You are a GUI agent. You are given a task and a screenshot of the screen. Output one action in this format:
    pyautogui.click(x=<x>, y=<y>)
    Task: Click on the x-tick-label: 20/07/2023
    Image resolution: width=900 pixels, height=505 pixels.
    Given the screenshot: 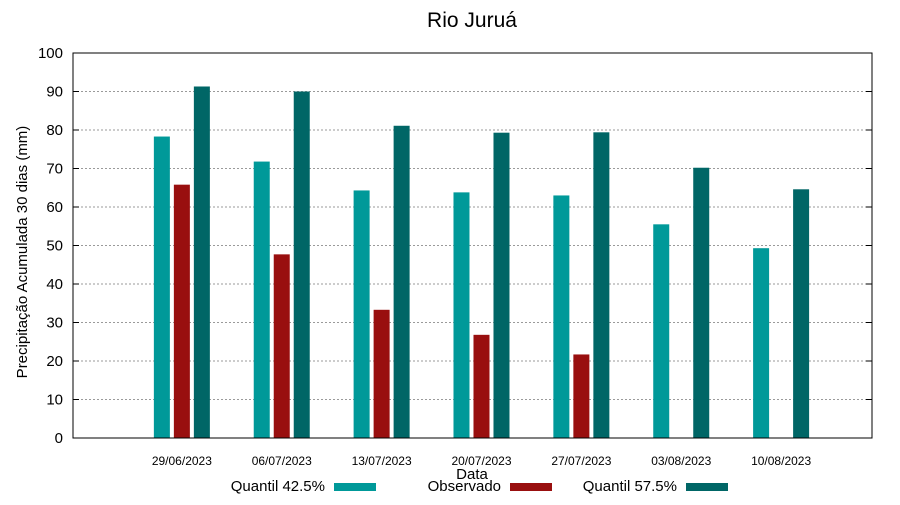 What is the action you would take?
    pyautogui.click(x=481, y=461)
    